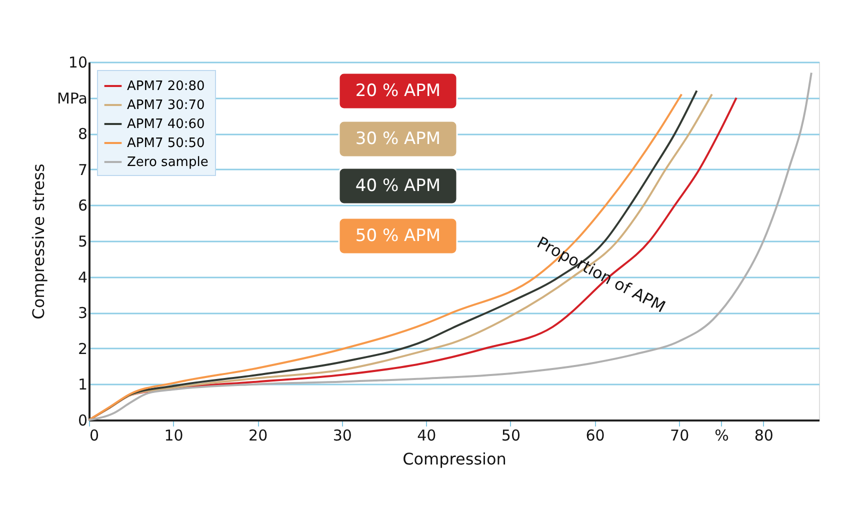 Image resolution: width=860 pixels, height=506 pixels. Describe the element at coordinates (174, 435) in the screenshot. I see `x-tick-label: 10` at that location.